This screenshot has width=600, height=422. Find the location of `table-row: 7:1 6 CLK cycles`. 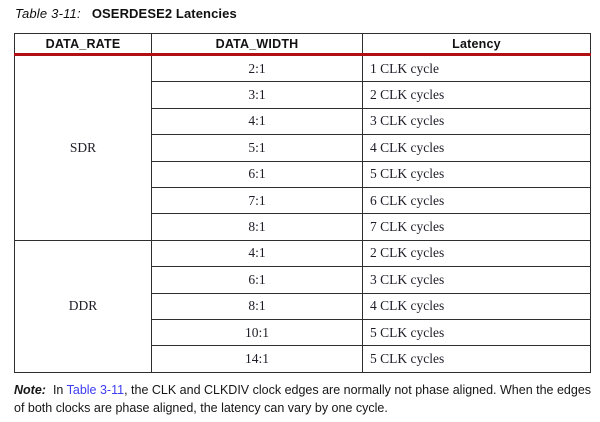

table-row: 7:1 6 CLK cycles is located at coordinates (303, 200).